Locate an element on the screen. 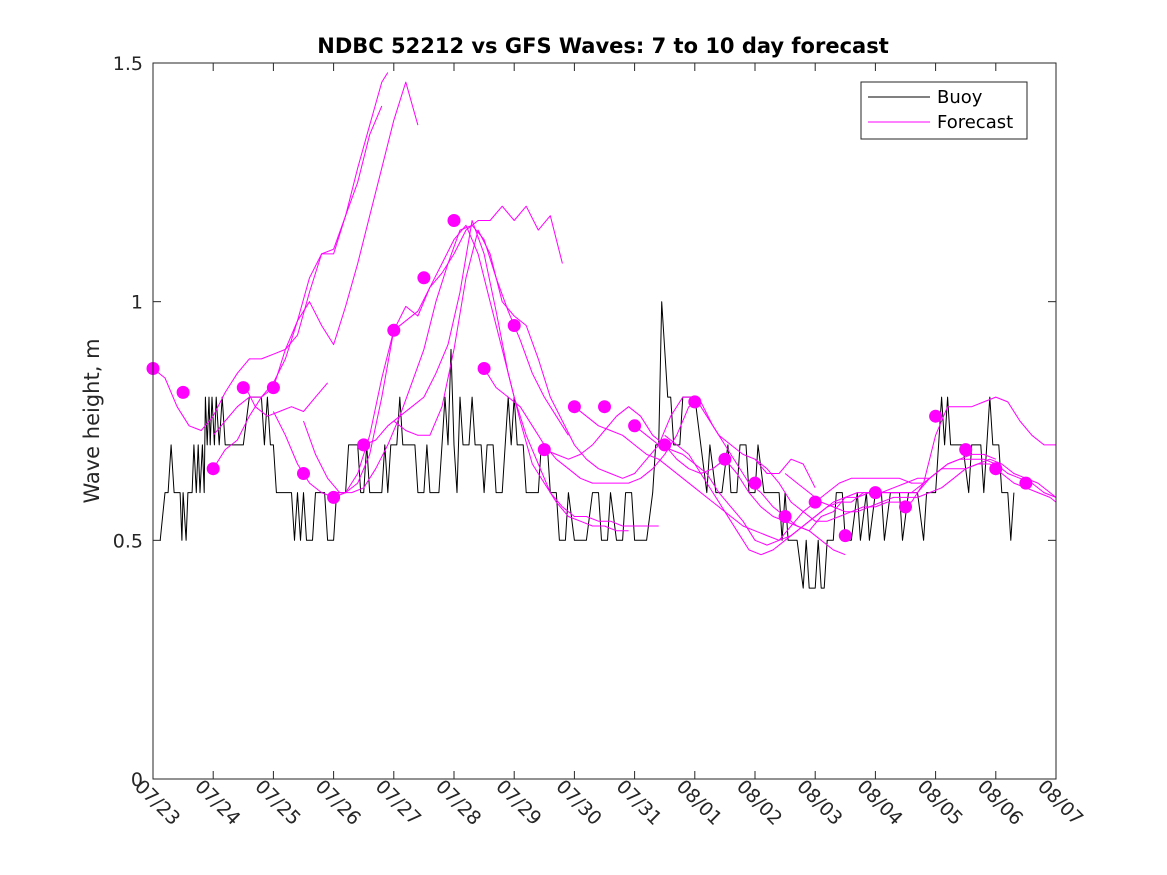 The width and height of the screenshot is (1167, 875). x-tick-label-5: 07/28 is located at coordinates (458, 803).